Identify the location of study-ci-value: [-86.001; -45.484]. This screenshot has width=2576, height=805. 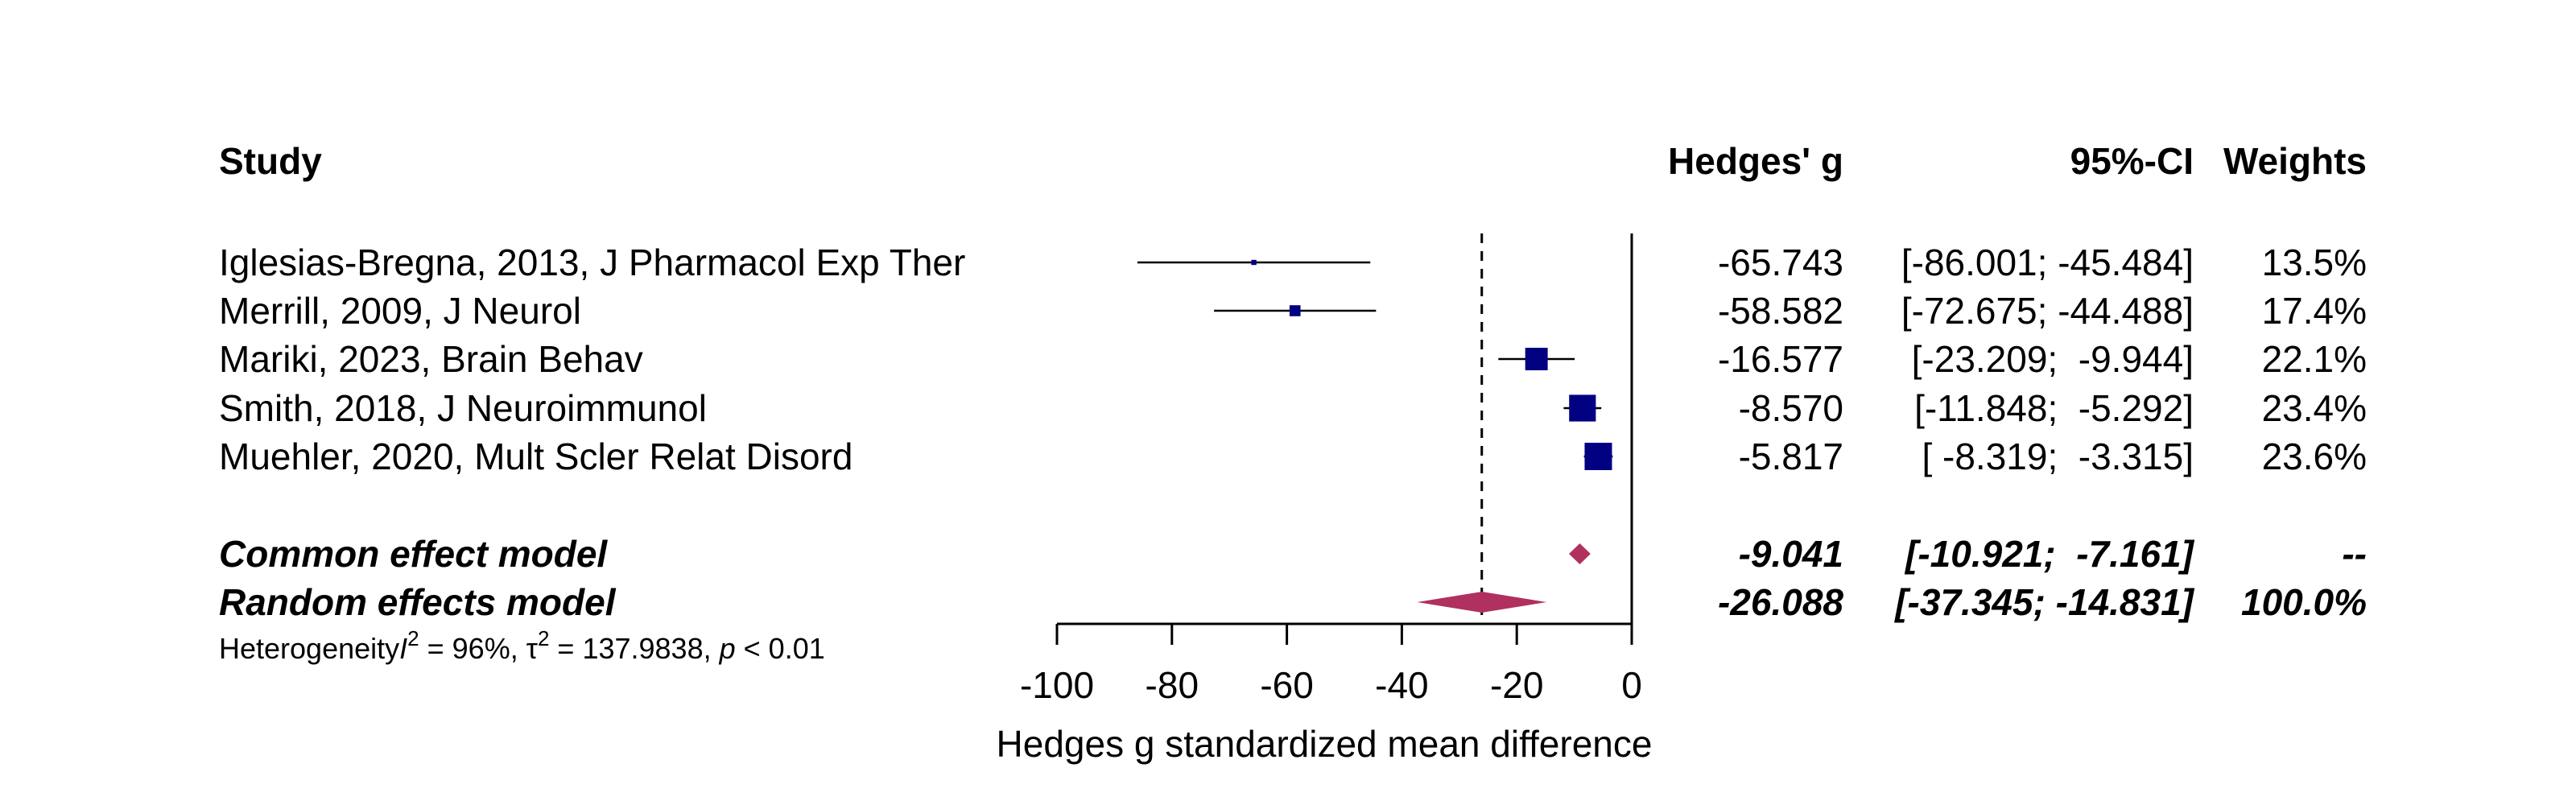
(2047, 262).